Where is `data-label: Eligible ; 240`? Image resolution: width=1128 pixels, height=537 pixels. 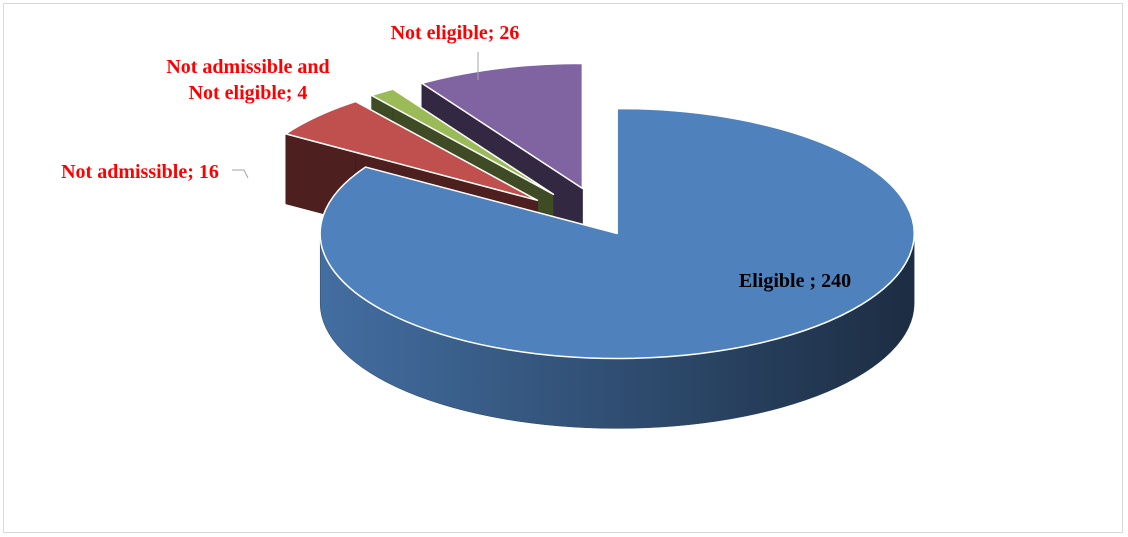
data-label: Eligible ; 240 is located at coordinates (795, 281).